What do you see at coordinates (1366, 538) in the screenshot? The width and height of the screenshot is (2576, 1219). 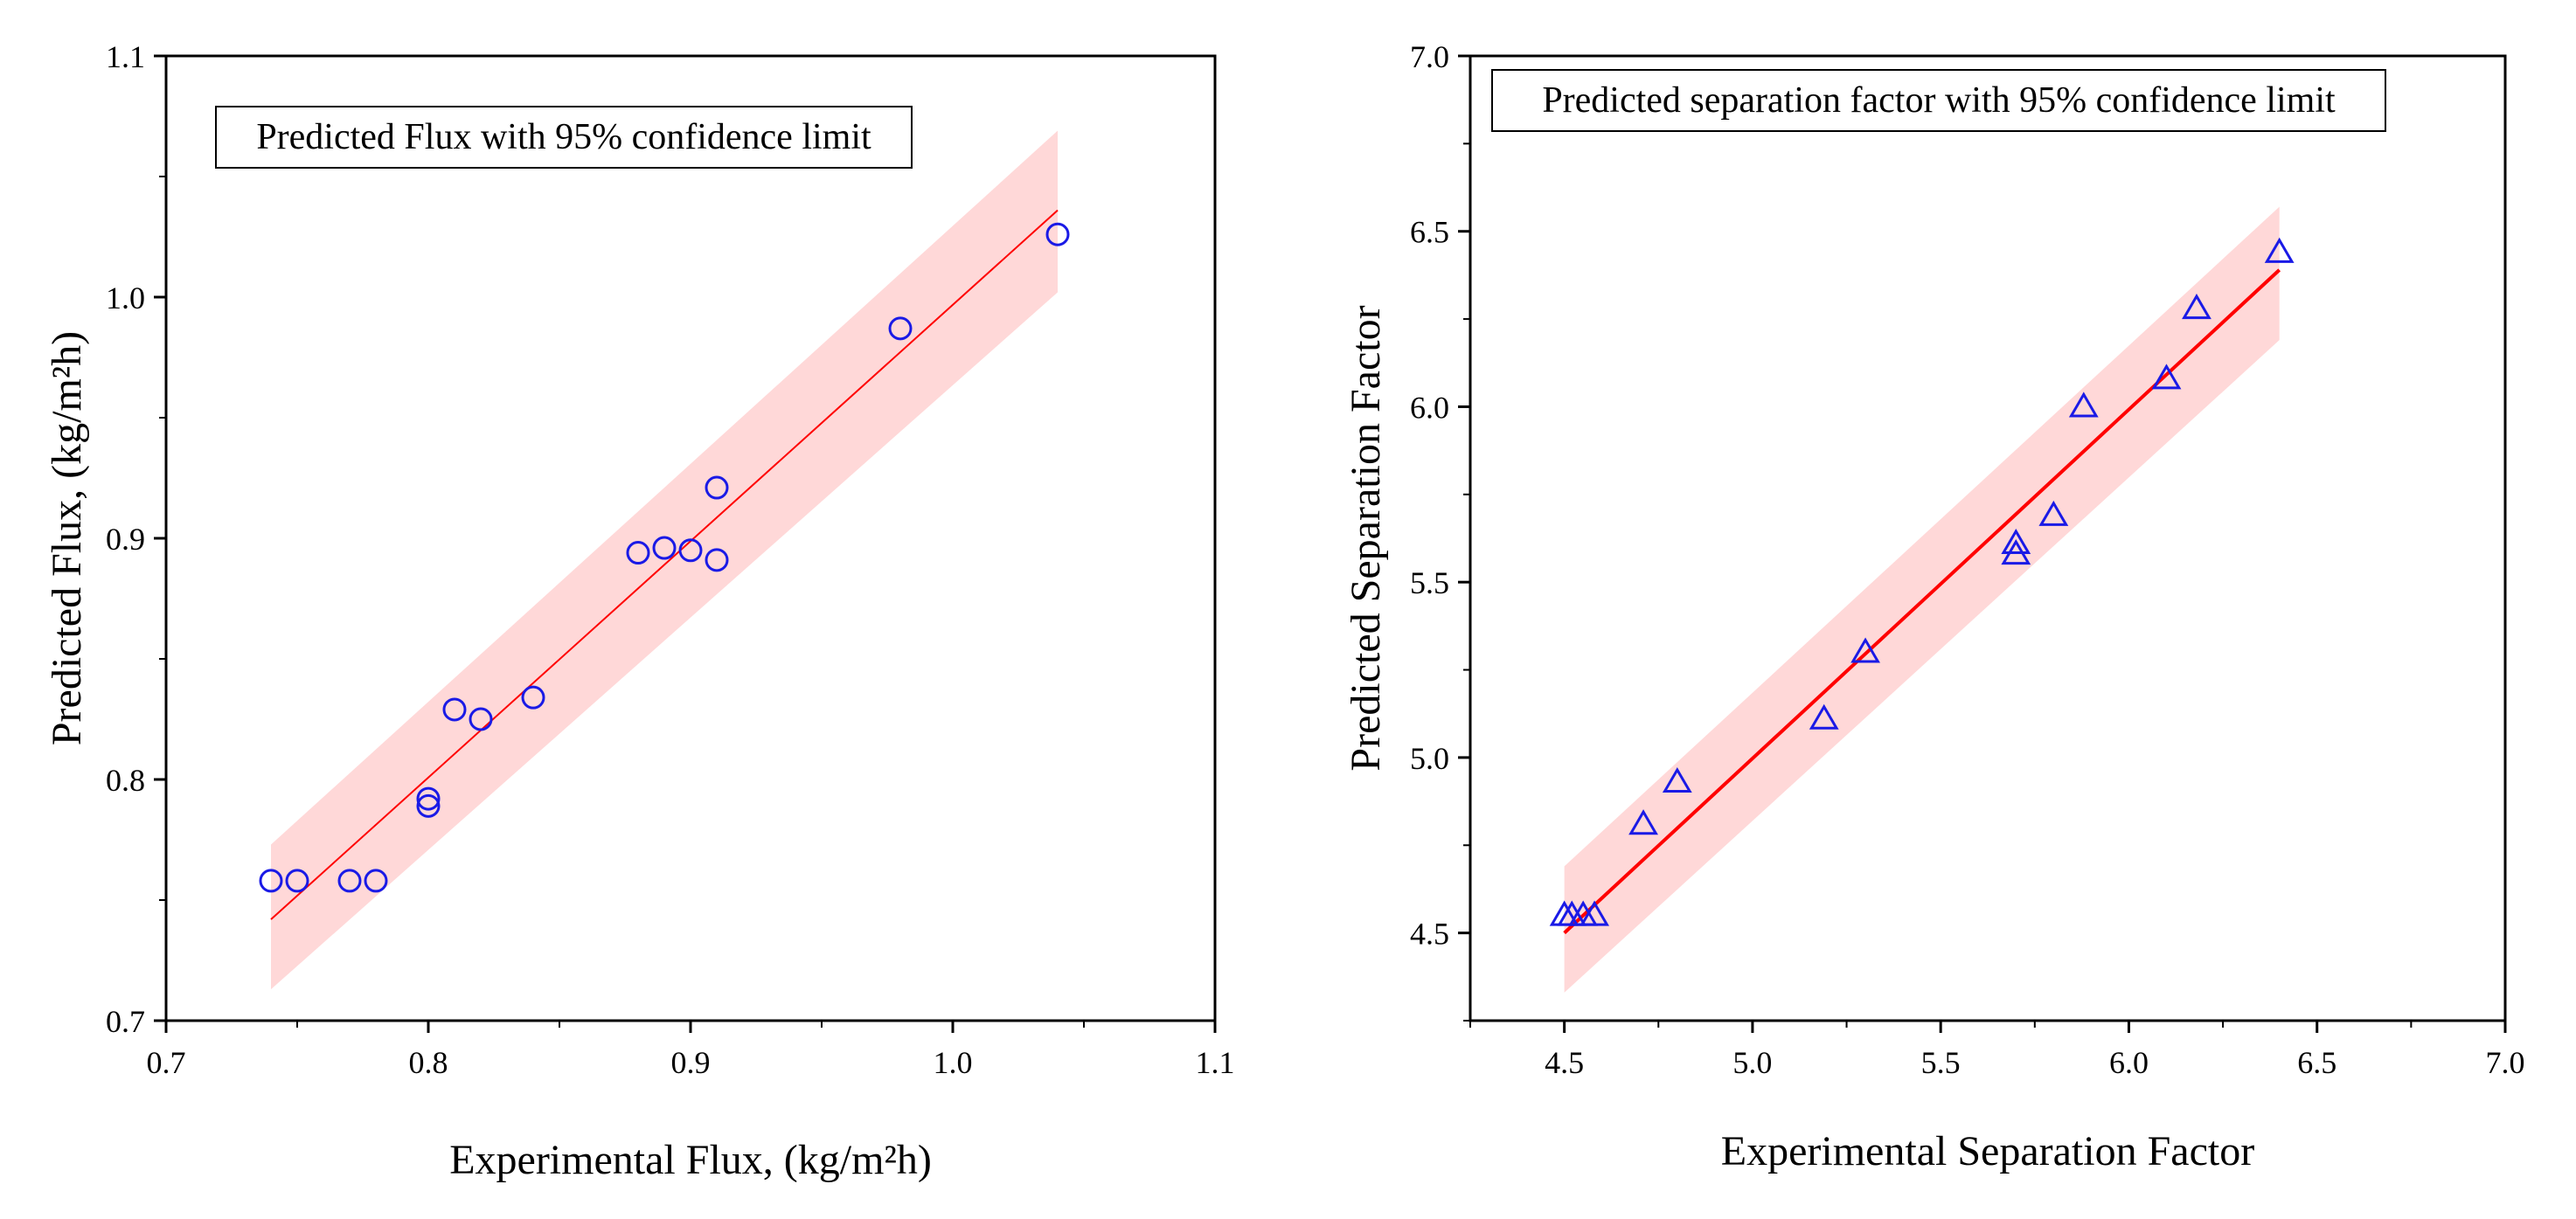 I see `separation-y-axis-label: Predicted Separation Factor` at bounding box center [1366, 538].